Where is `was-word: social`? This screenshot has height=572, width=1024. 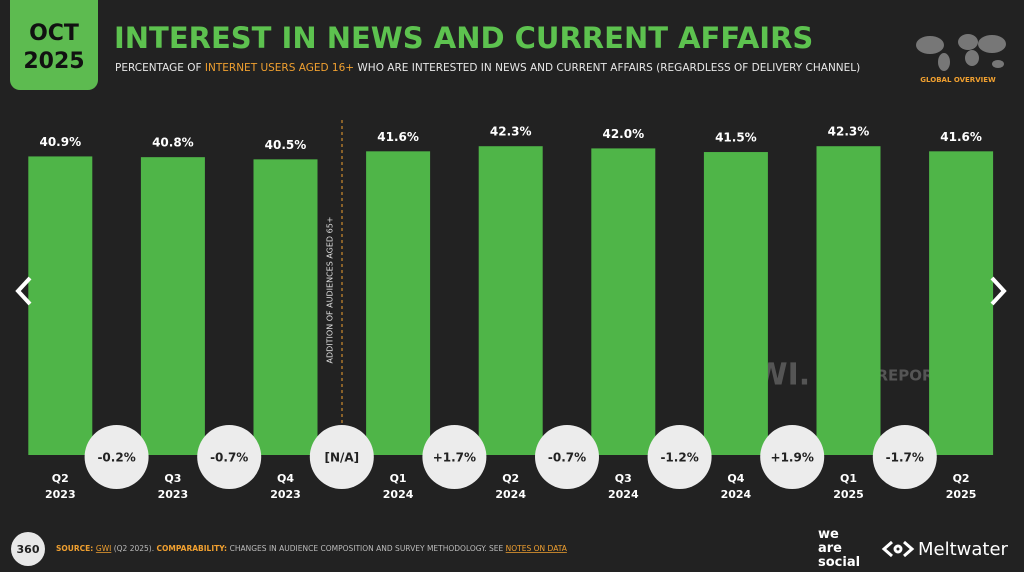 was-word: social is located at coordinates (839, 562).